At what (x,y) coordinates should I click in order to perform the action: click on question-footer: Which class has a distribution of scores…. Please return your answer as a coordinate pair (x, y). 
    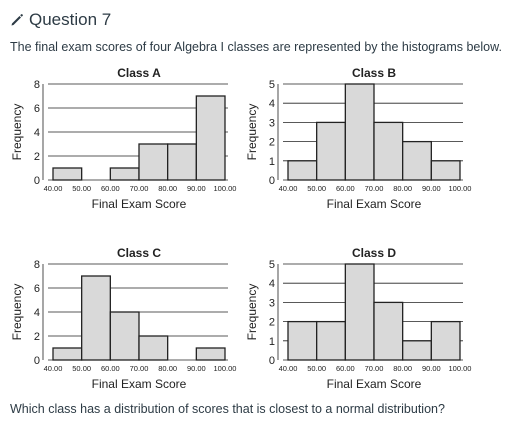
    Looking at the image, I should click on (227, 409).